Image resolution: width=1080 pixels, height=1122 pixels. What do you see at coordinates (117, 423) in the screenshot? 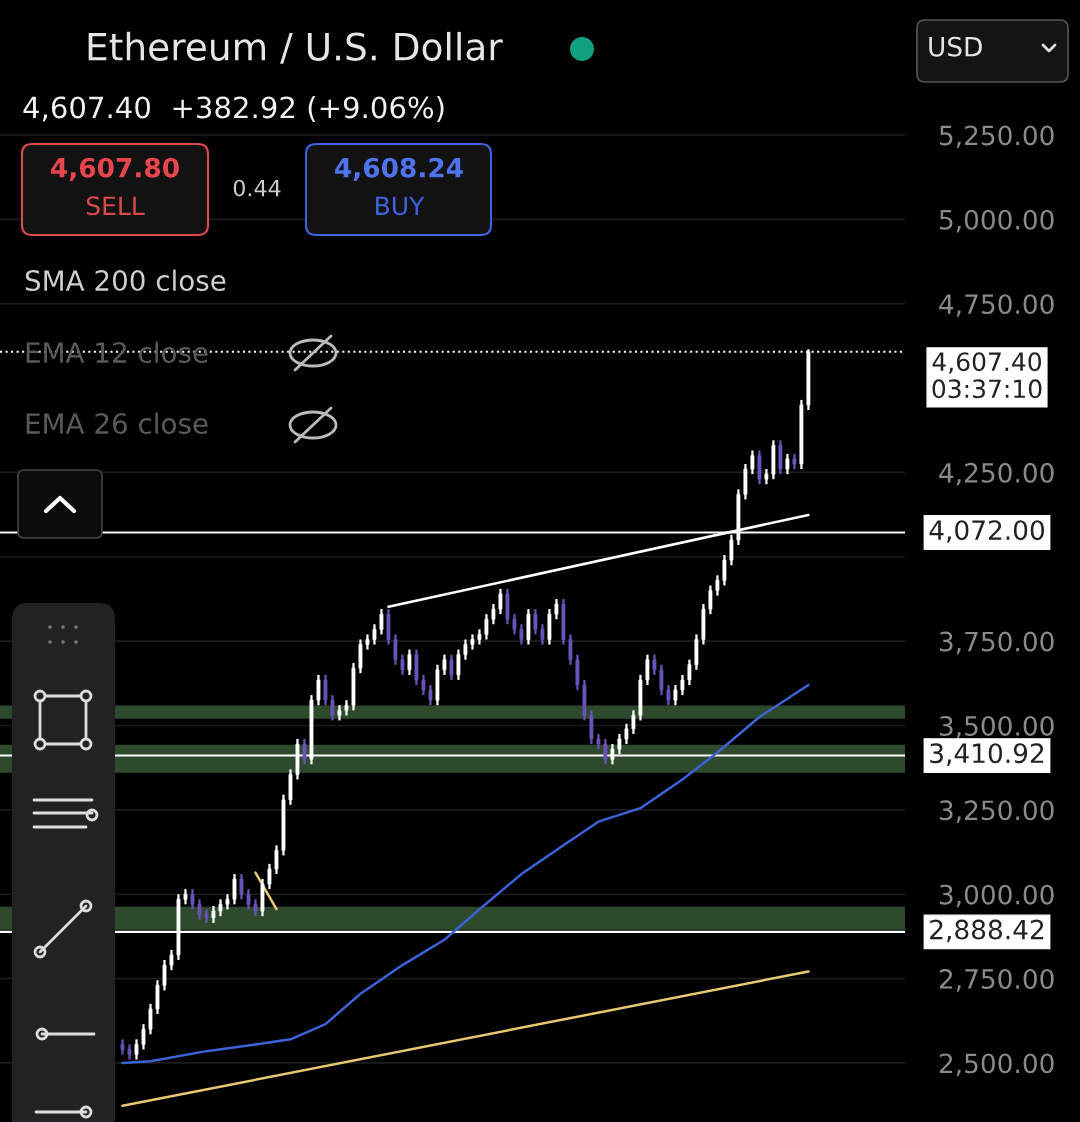
I see `annotation: EMA 26 close` at bounding box center [117, 423].